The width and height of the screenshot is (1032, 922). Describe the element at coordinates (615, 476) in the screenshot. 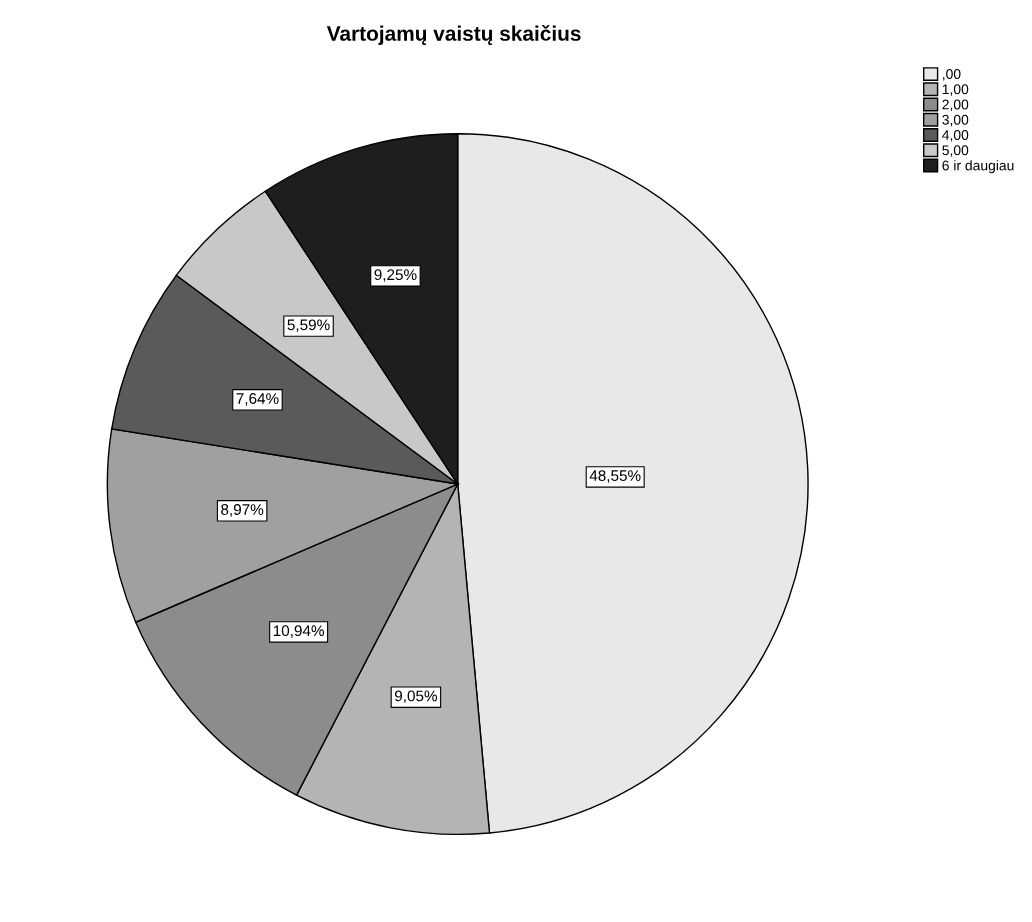

I see `data-label: 48,55%` at that location.